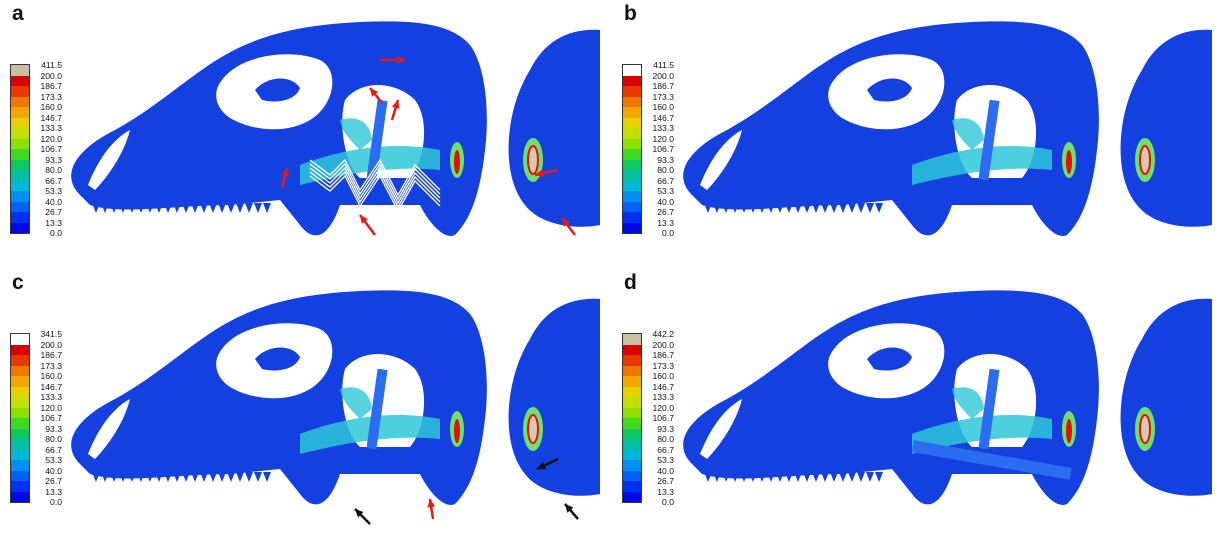  I want to click on legend-tick: 186.7, so click(51, 86).